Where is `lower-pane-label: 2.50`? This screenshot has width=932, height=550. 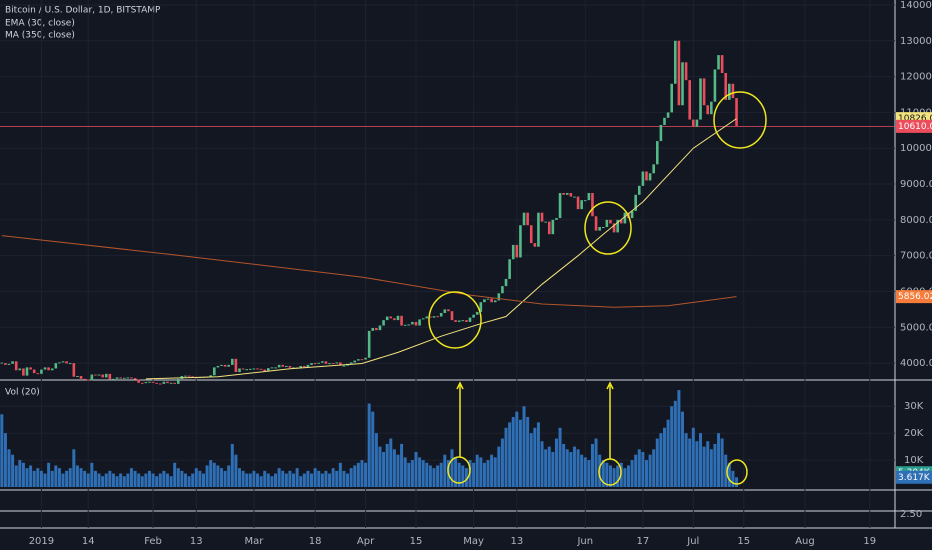
lower-pane-label: 2.50 is located at coordinates (911, 514).